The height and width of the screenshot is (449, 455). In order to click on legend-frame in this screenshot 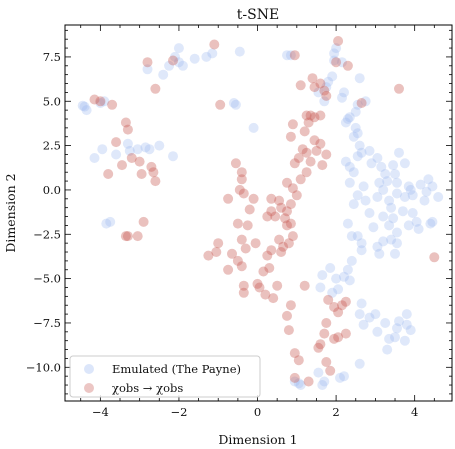, I will do `click(165, 376)`.